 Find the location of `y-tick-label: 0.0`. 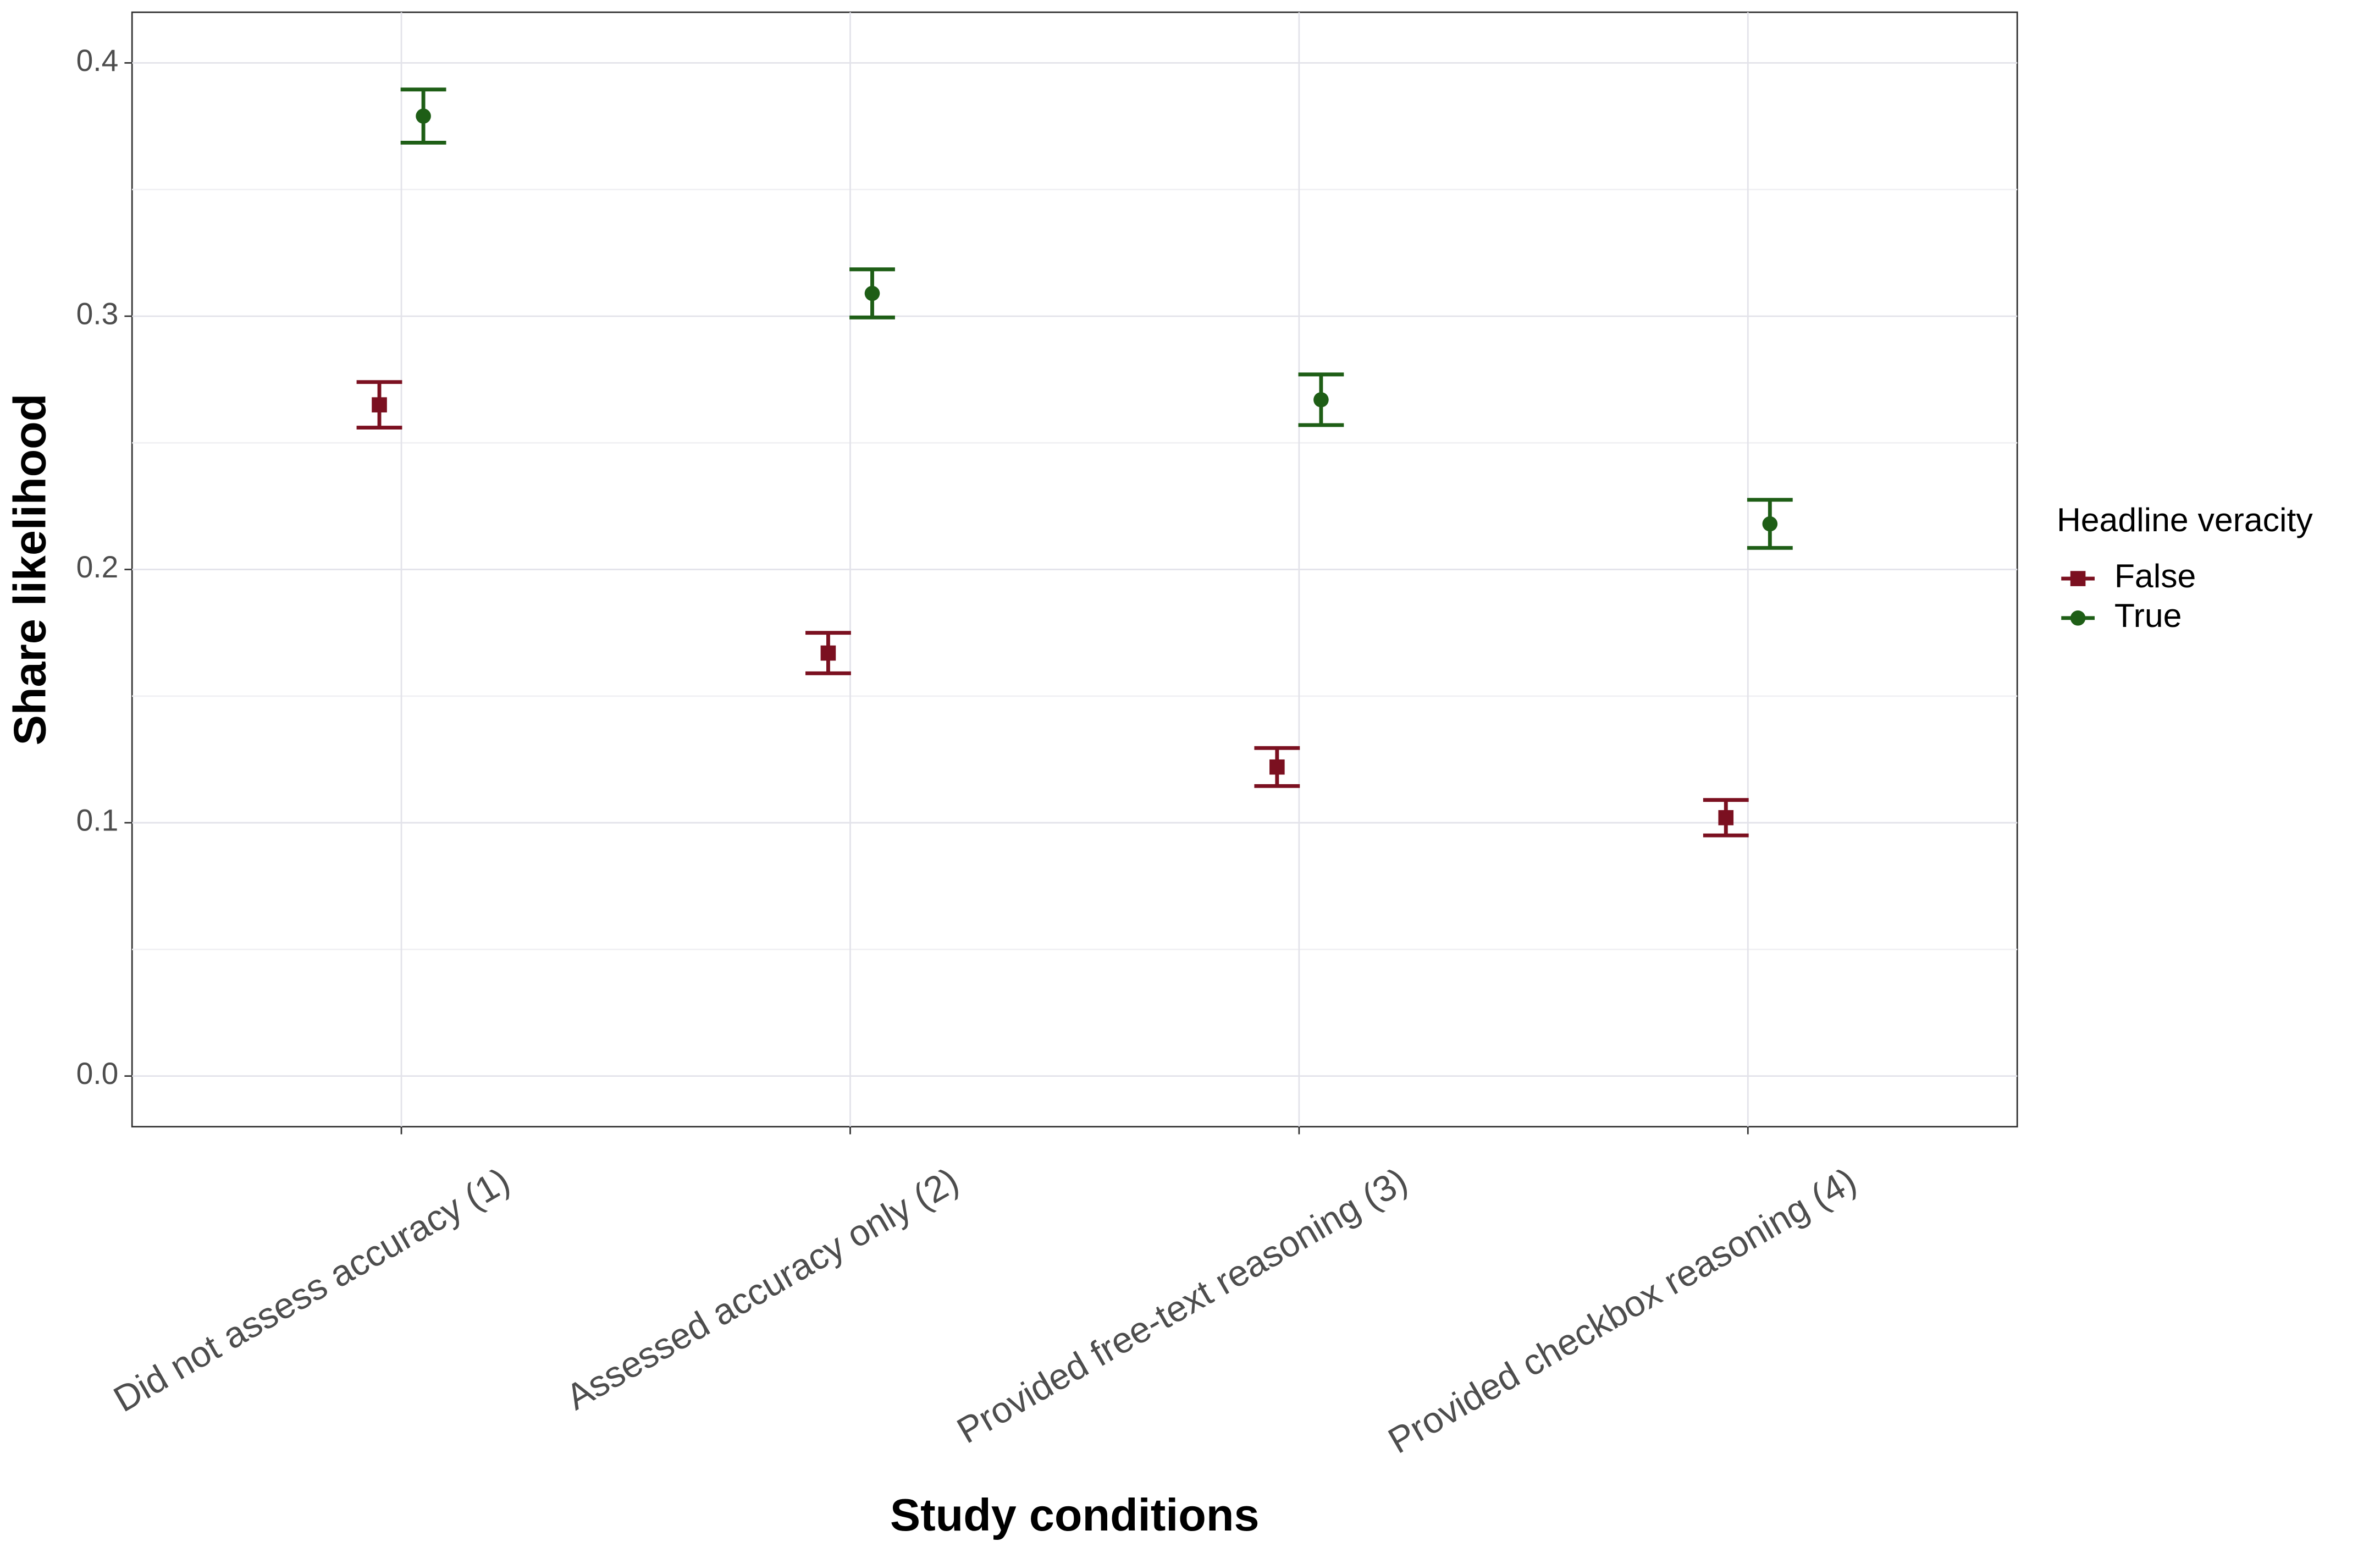

y-tick-label: 0.0 is located at coordinates (97, 1073).